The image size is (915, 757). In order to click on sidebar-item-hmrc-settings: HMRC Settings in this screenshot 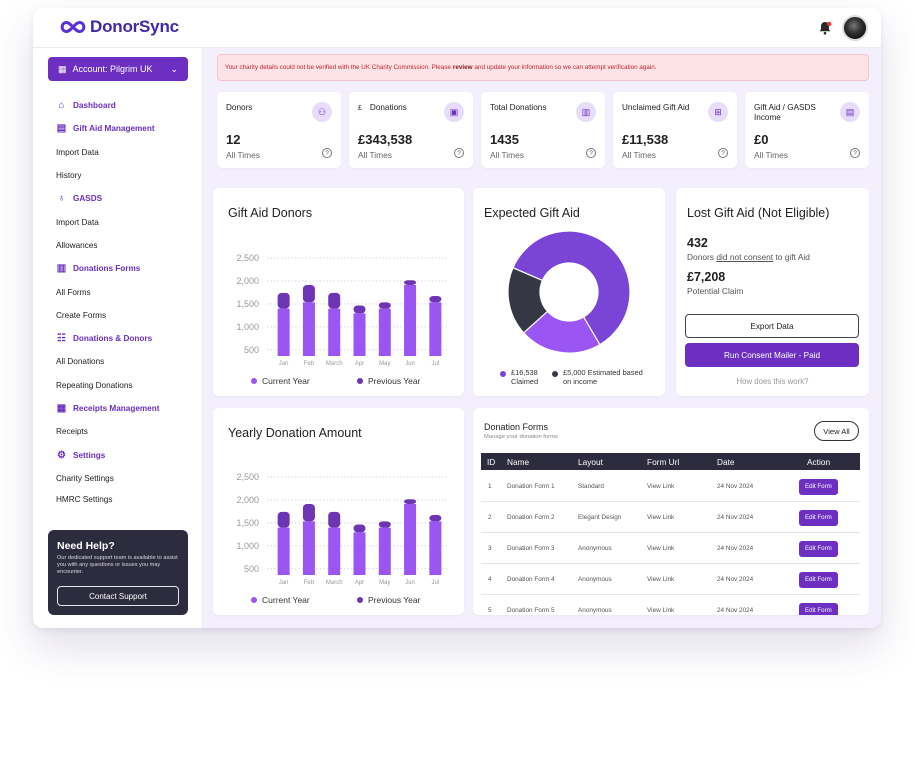, I will do `click(126, 499)`.